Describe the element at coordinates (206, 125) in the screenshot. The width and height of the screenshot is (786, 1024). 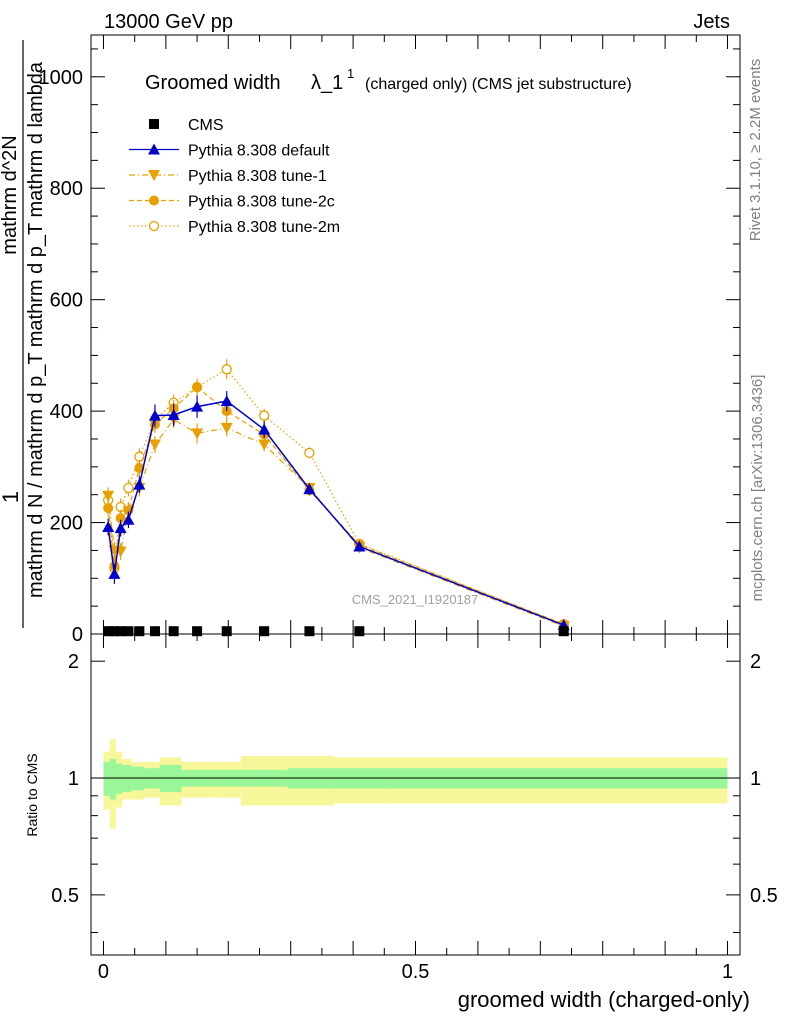
I see `legend-label: CMS` at that location.